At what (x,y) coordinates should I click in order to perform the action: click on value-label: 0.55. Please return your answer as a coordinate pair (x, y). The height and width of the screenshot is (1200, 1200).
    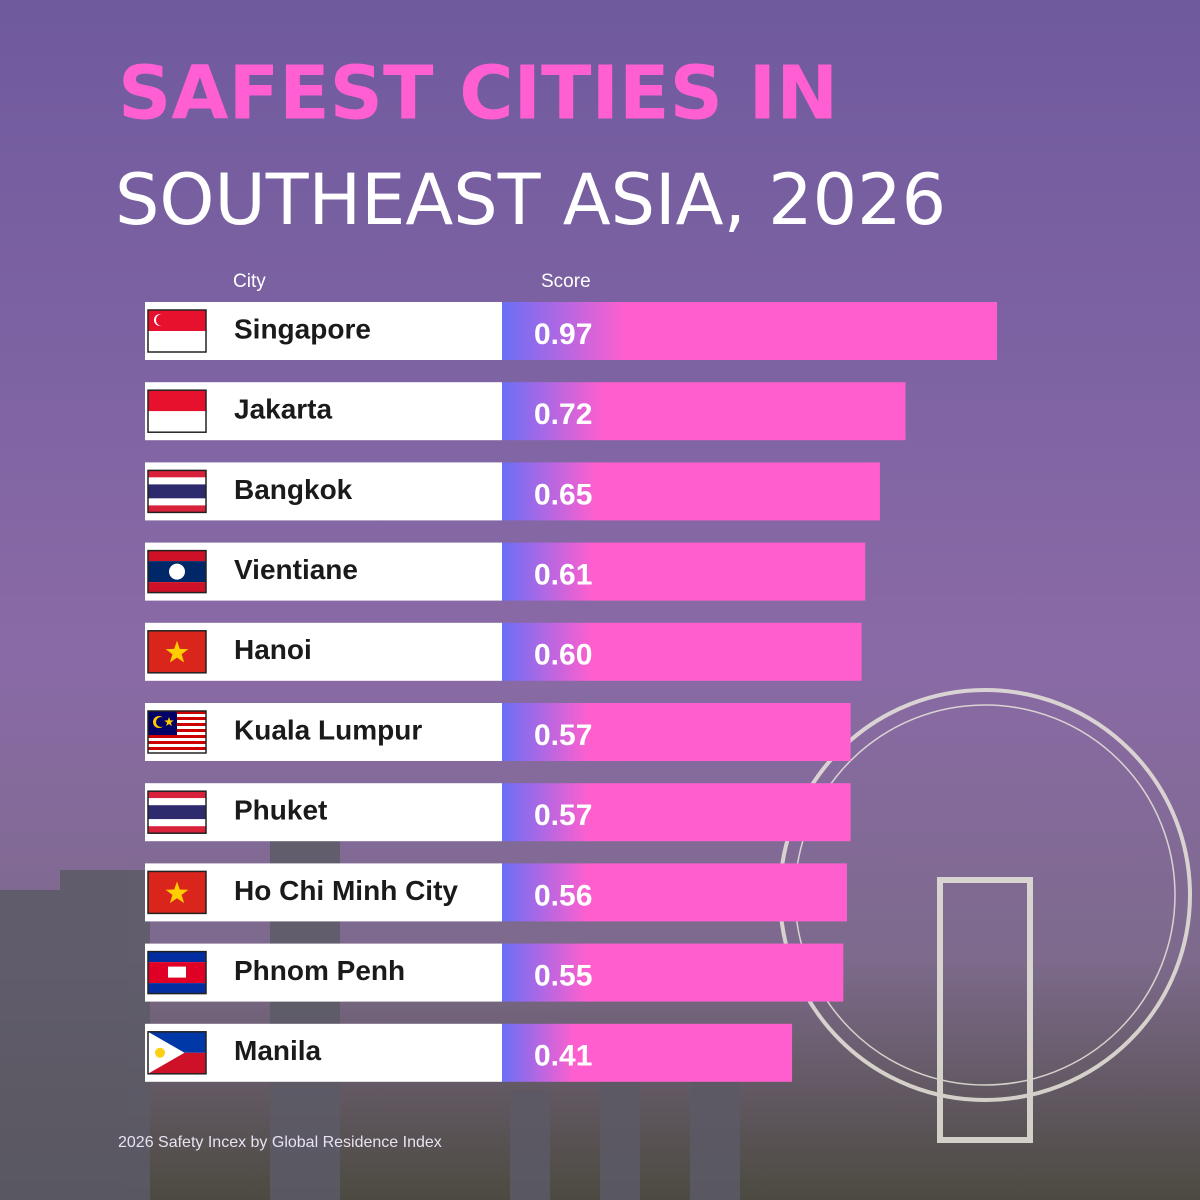
    Looking at the image, I should click on (563, 976).